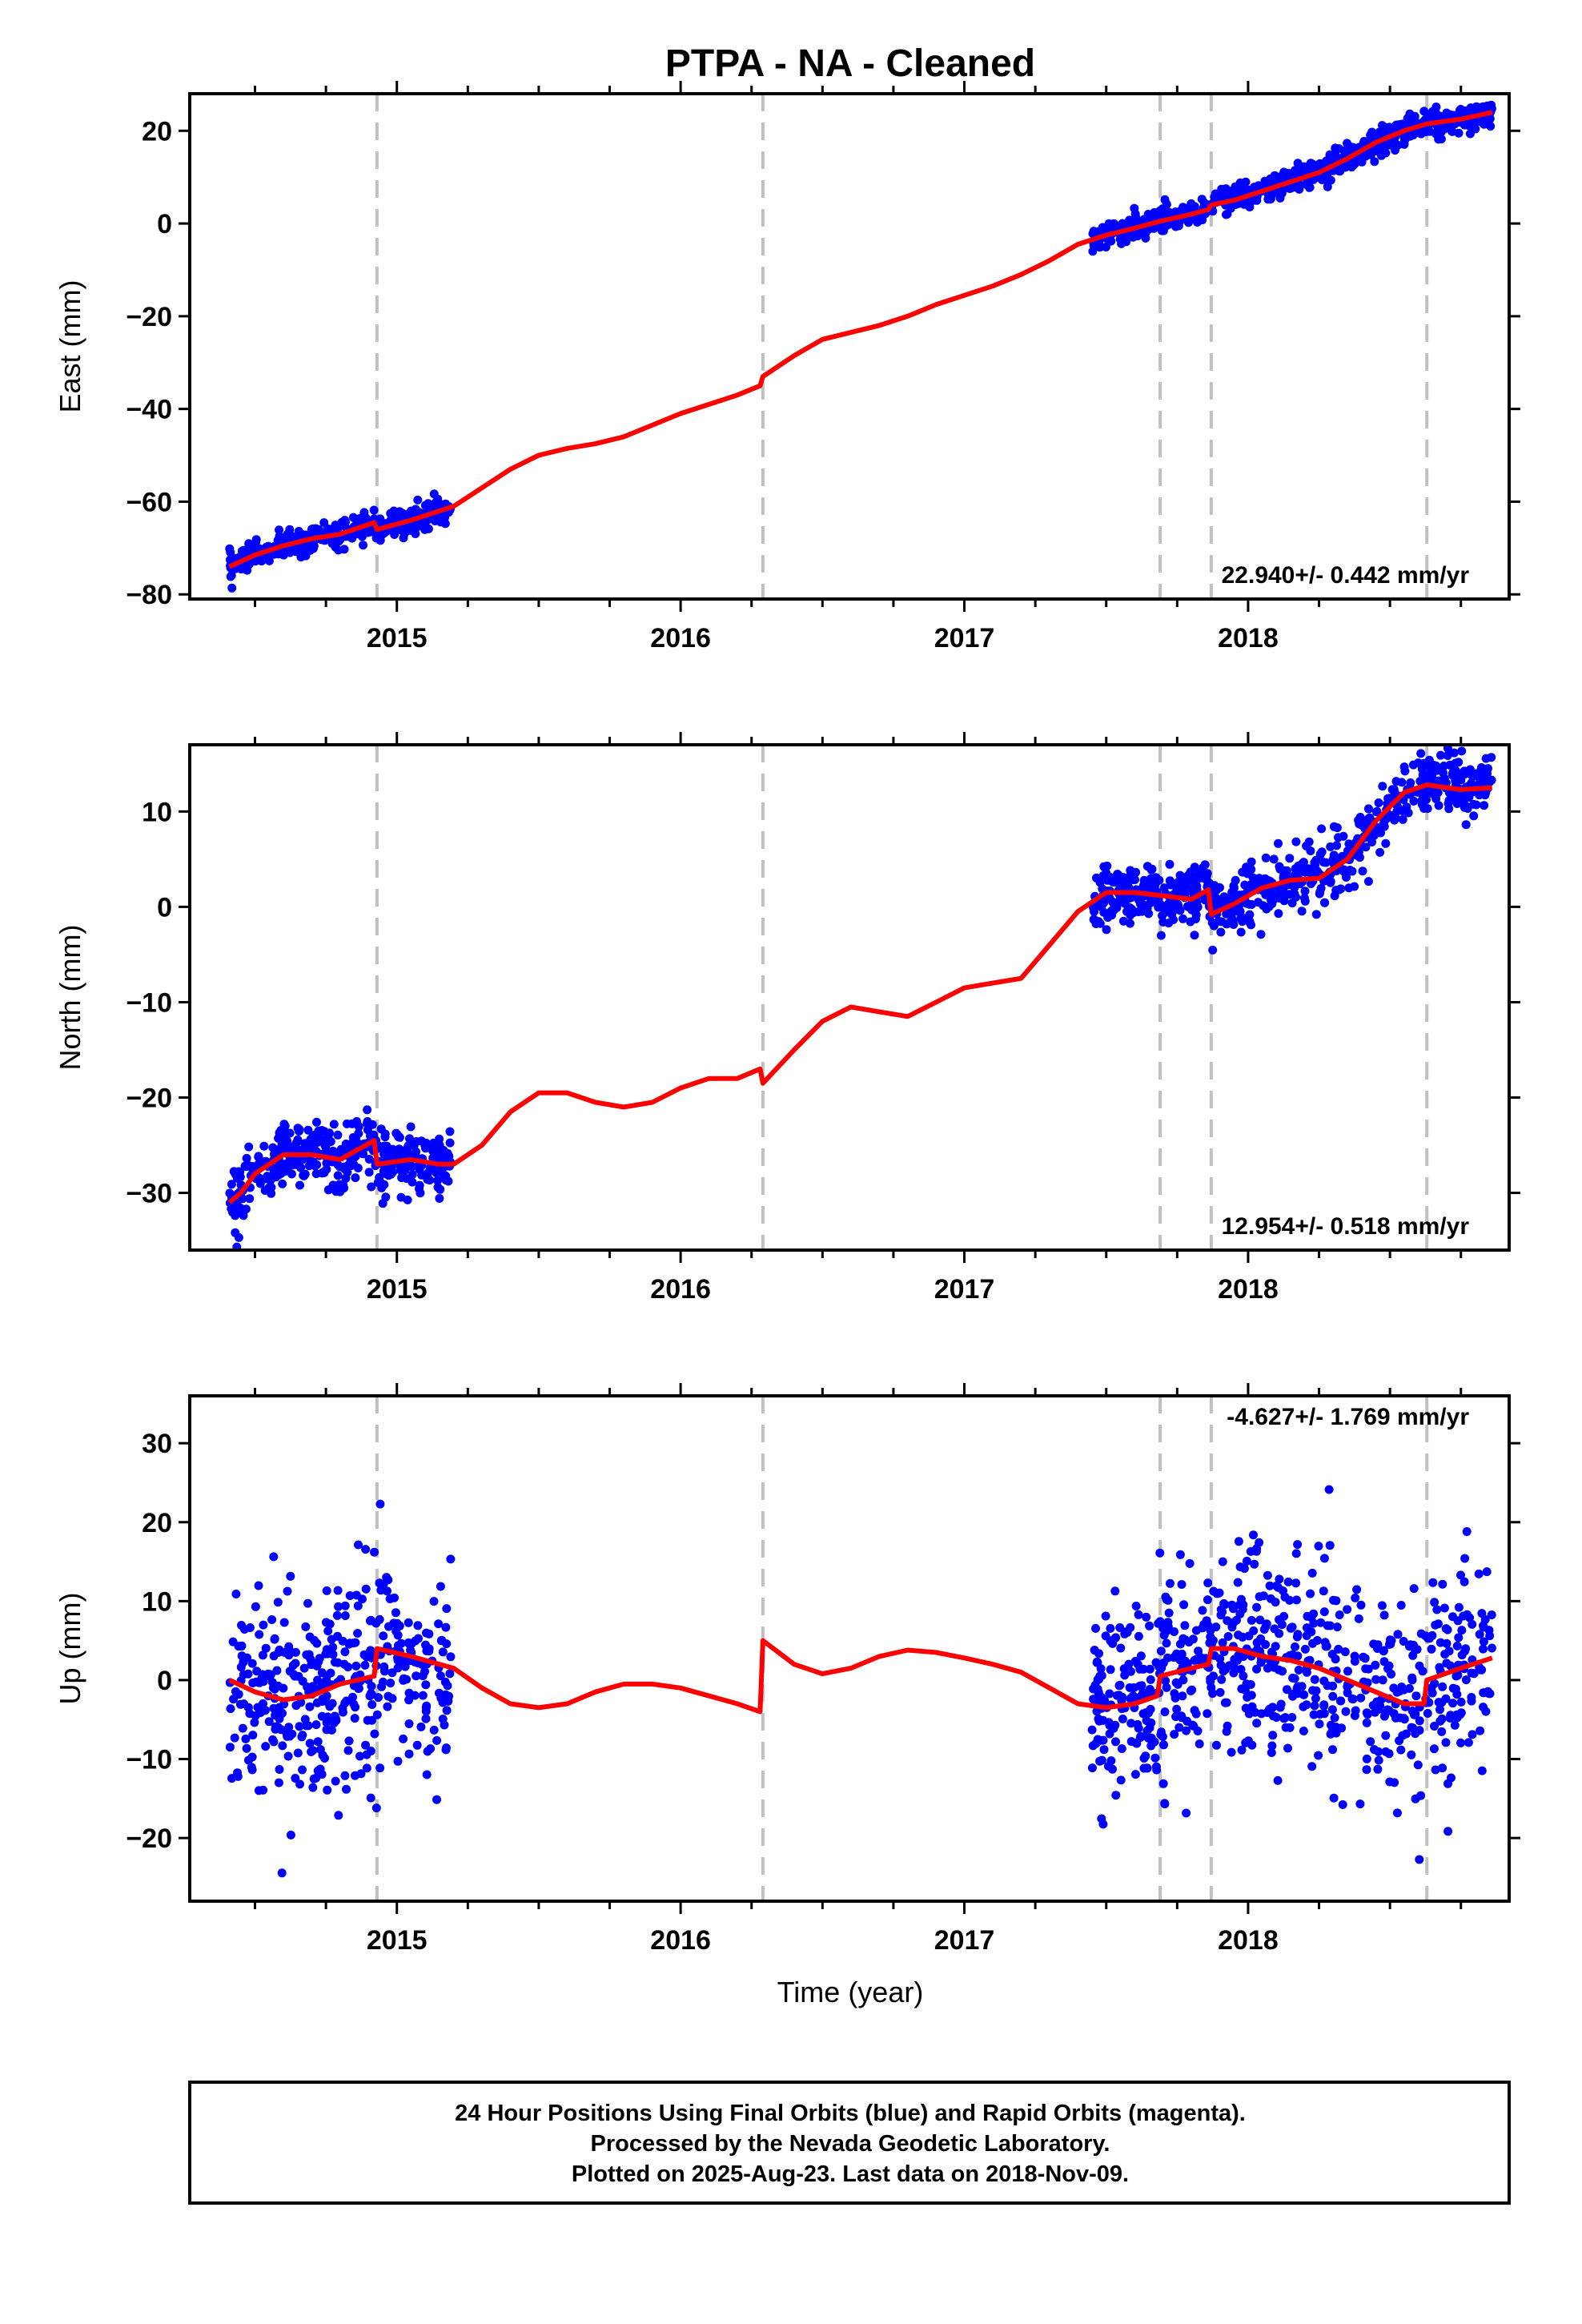 The image size is (1582, 2324). What do you see at coordinates (850, 1992) in the screenshot?
I see `x-axis-label: Time (year)` at bounding box center [850, 1992].